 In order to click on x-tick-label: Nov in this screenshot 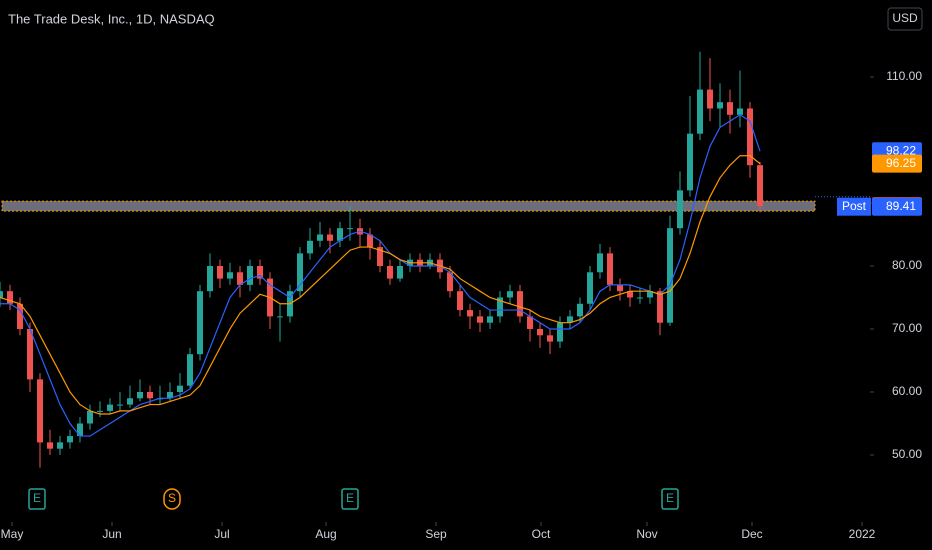, I will do `click(646, 534)`.